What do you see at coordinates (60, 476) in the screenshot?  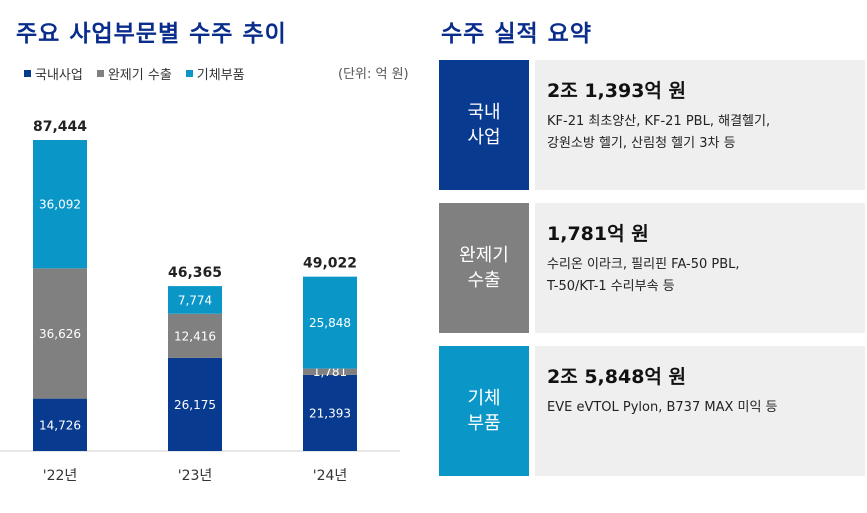 I see `x-tick-label: '22년` at bounding box center [60, 476].